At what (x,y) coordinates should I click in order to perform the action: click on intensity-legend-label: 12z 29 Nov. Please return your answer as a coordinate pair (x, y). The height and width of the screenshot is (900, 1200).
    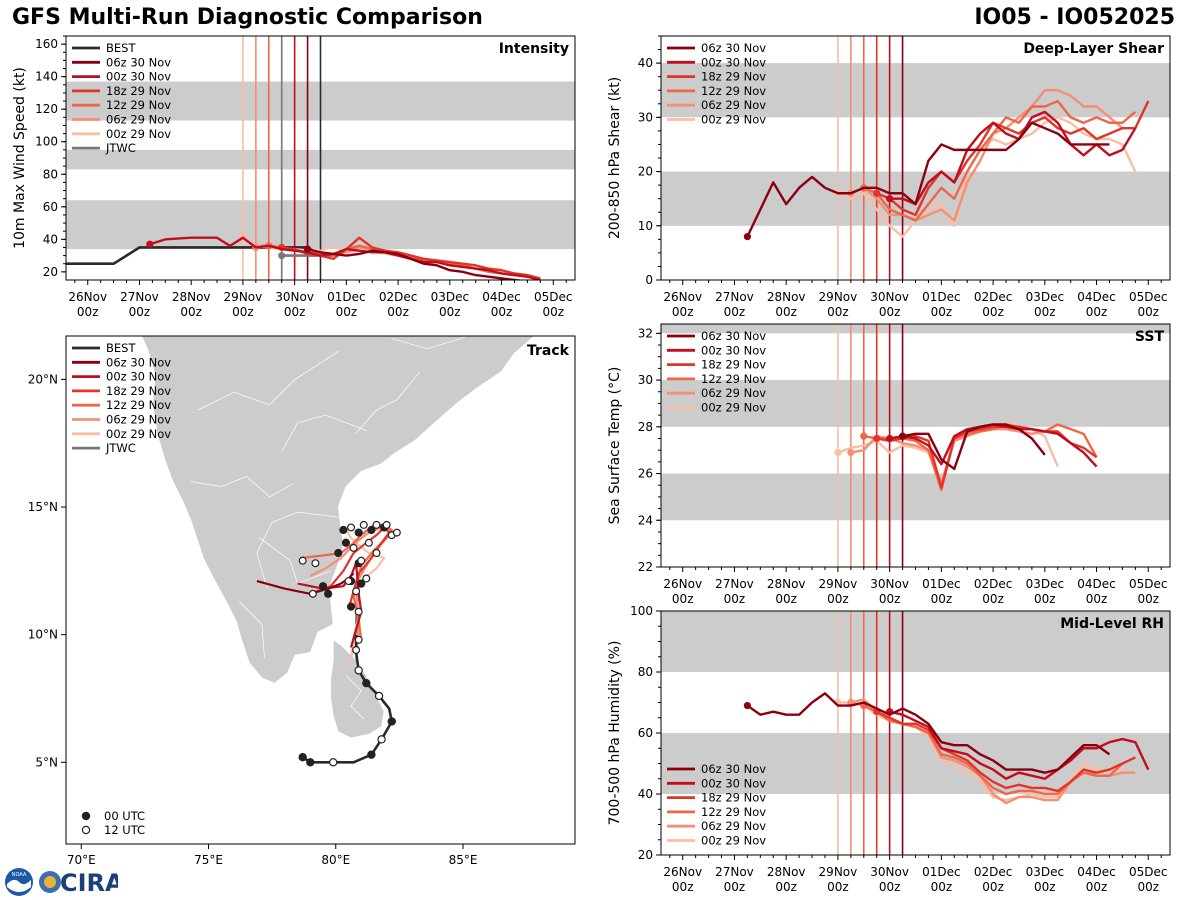
    Looking at the image, I should click on (138, 105).